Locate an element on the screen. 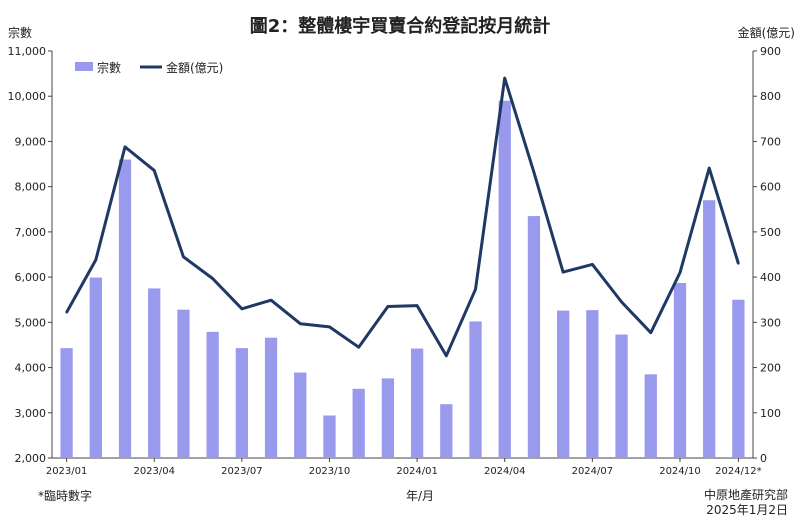 The height and width of the screenshot is (524, 799). x-tick-label: 2024/01 is located at coordinates (417, 471).